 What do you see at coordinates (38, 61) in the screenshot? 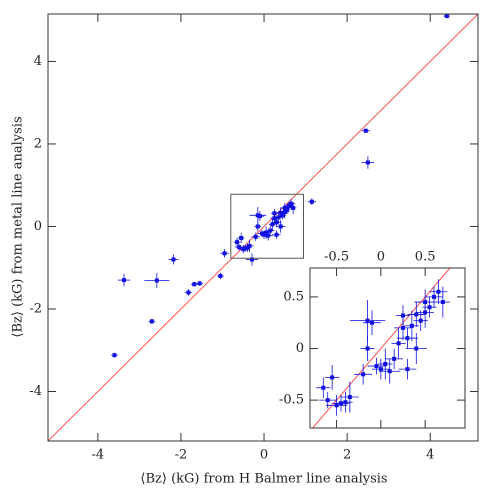
I see `y-tick-label: 4` at bounding box center [38, 61].